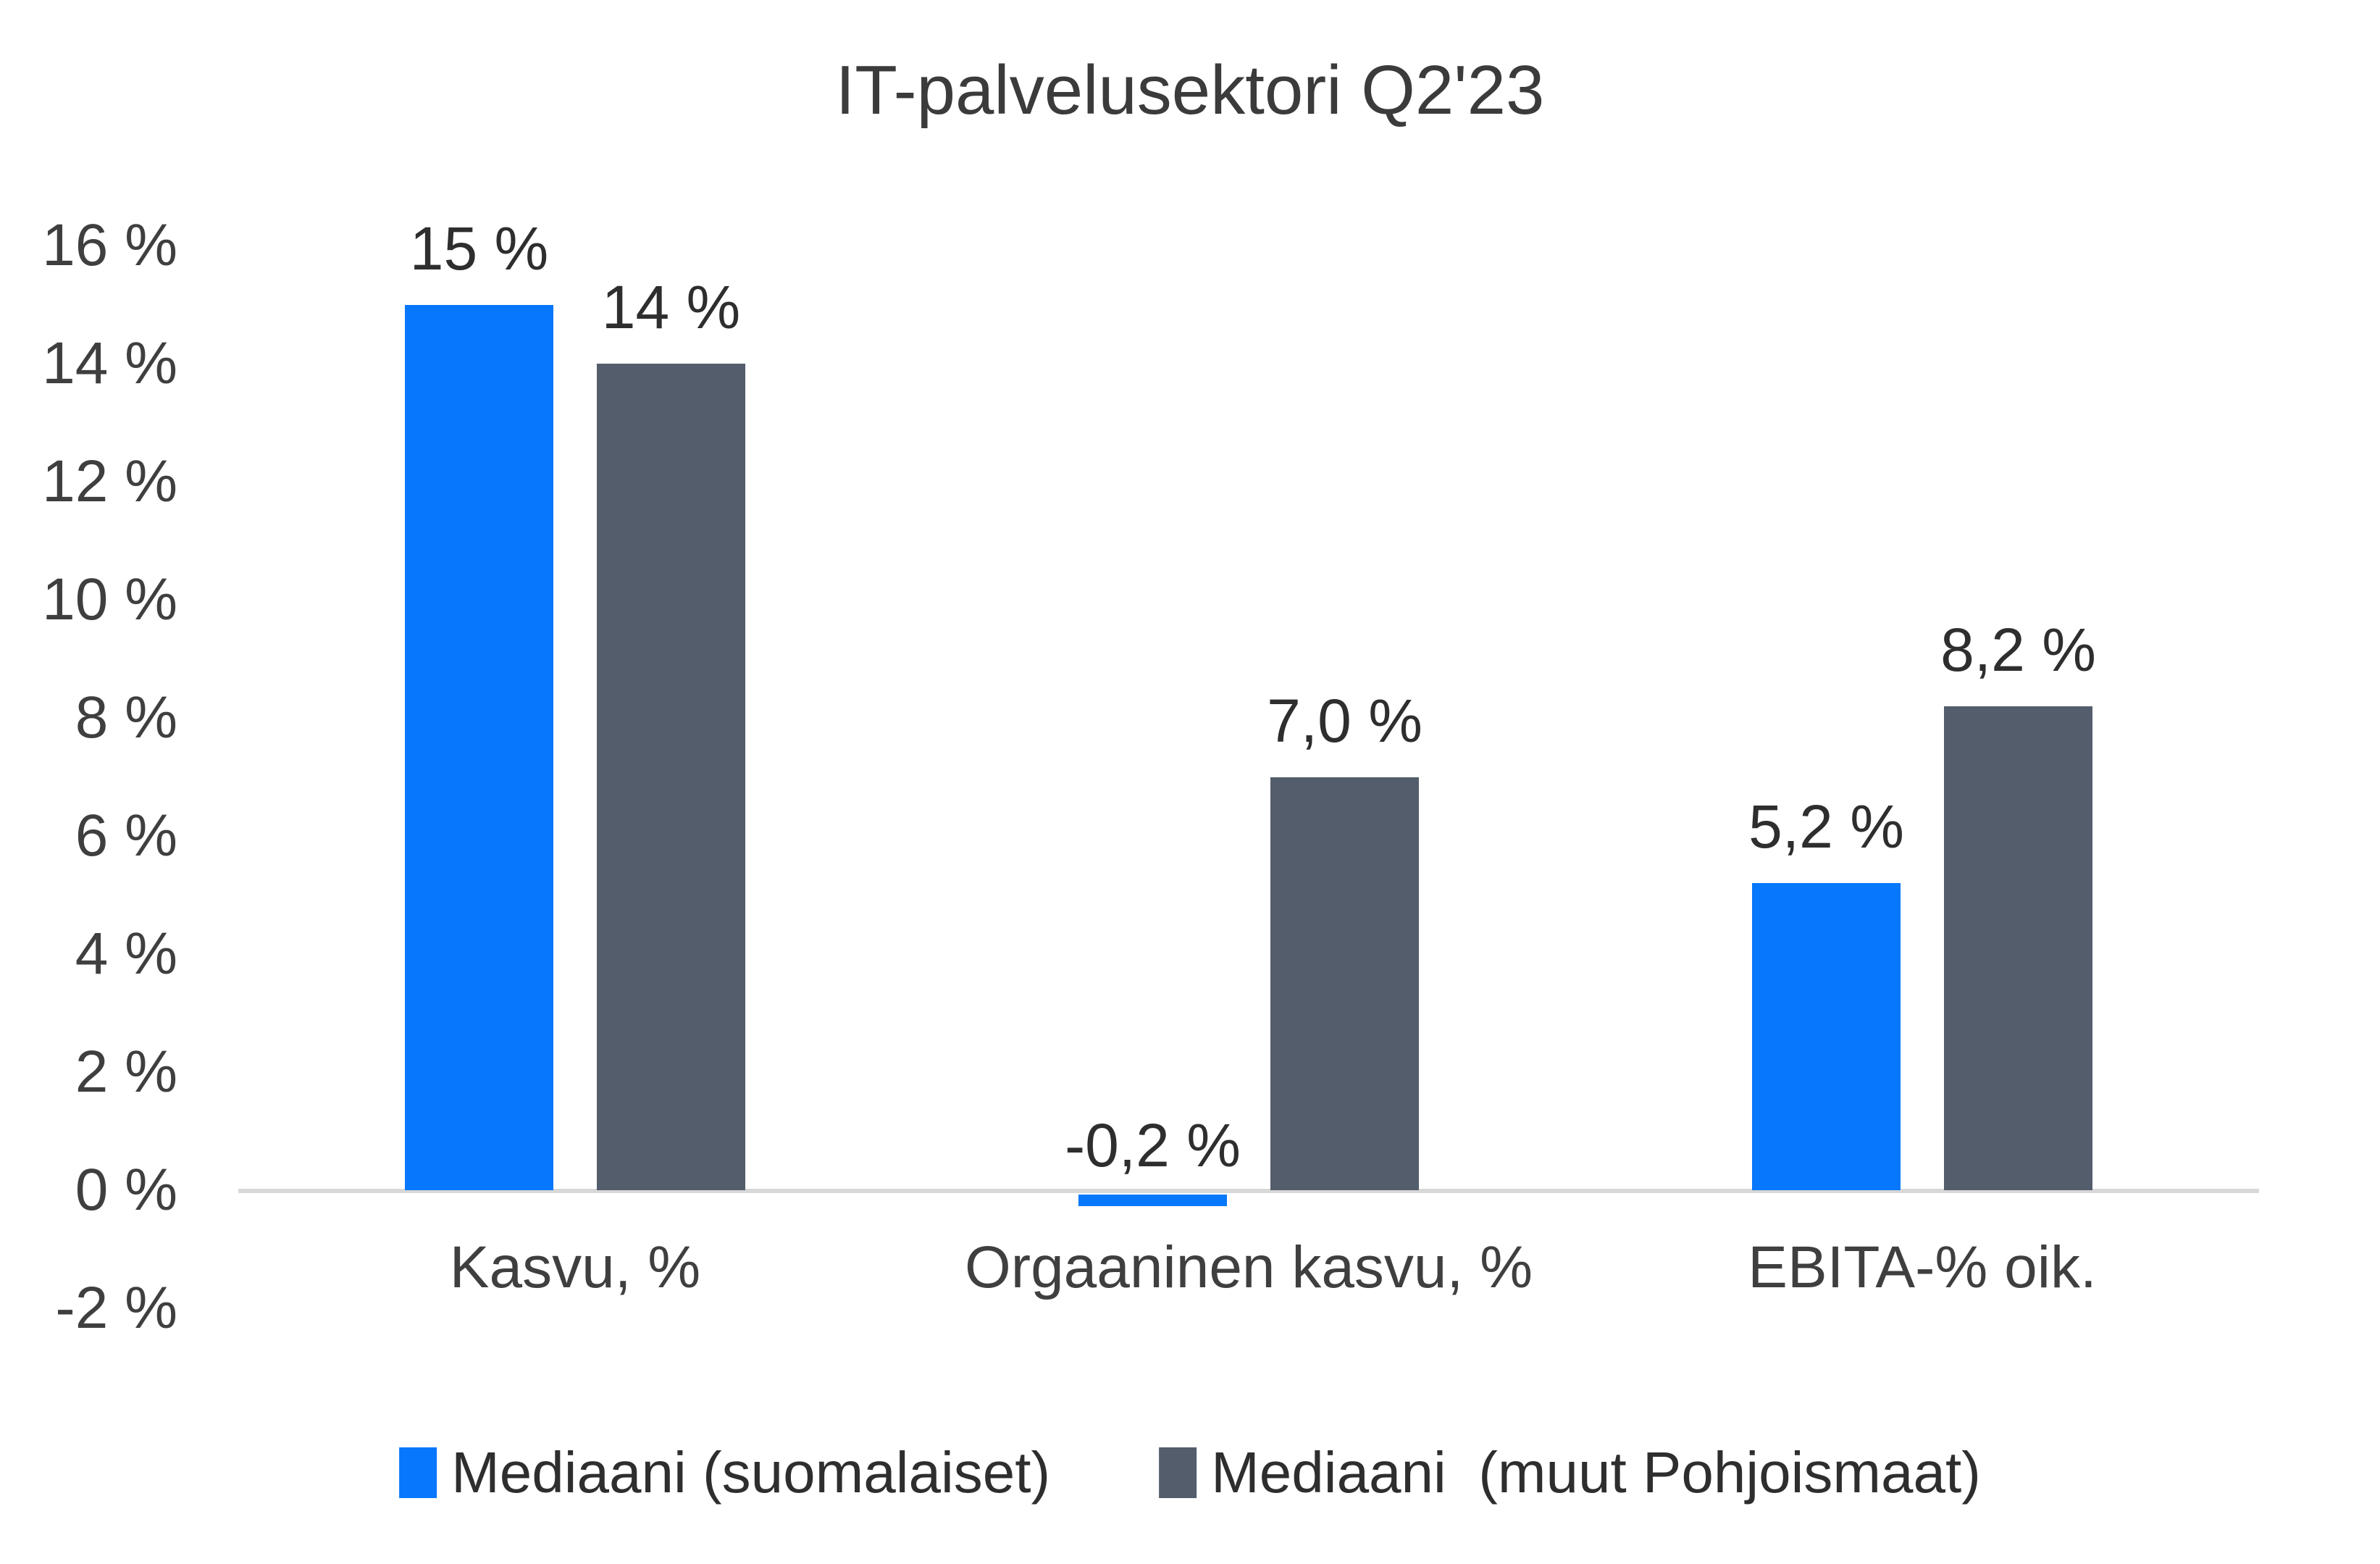  I want to click on category-label-orgaaninen-kasvu: Orgaaninen kasvu, %, so click(1248, 1267).